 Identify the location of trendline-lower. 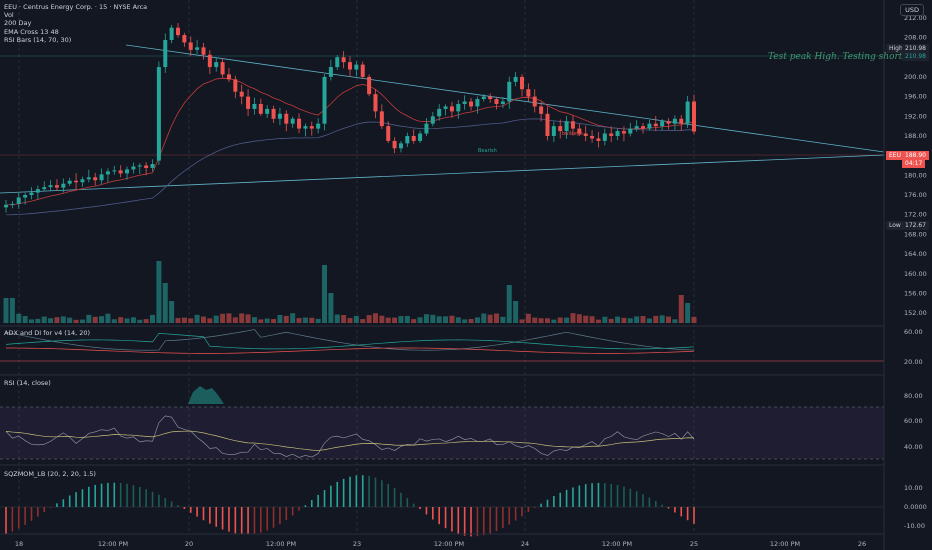
(442, 174).